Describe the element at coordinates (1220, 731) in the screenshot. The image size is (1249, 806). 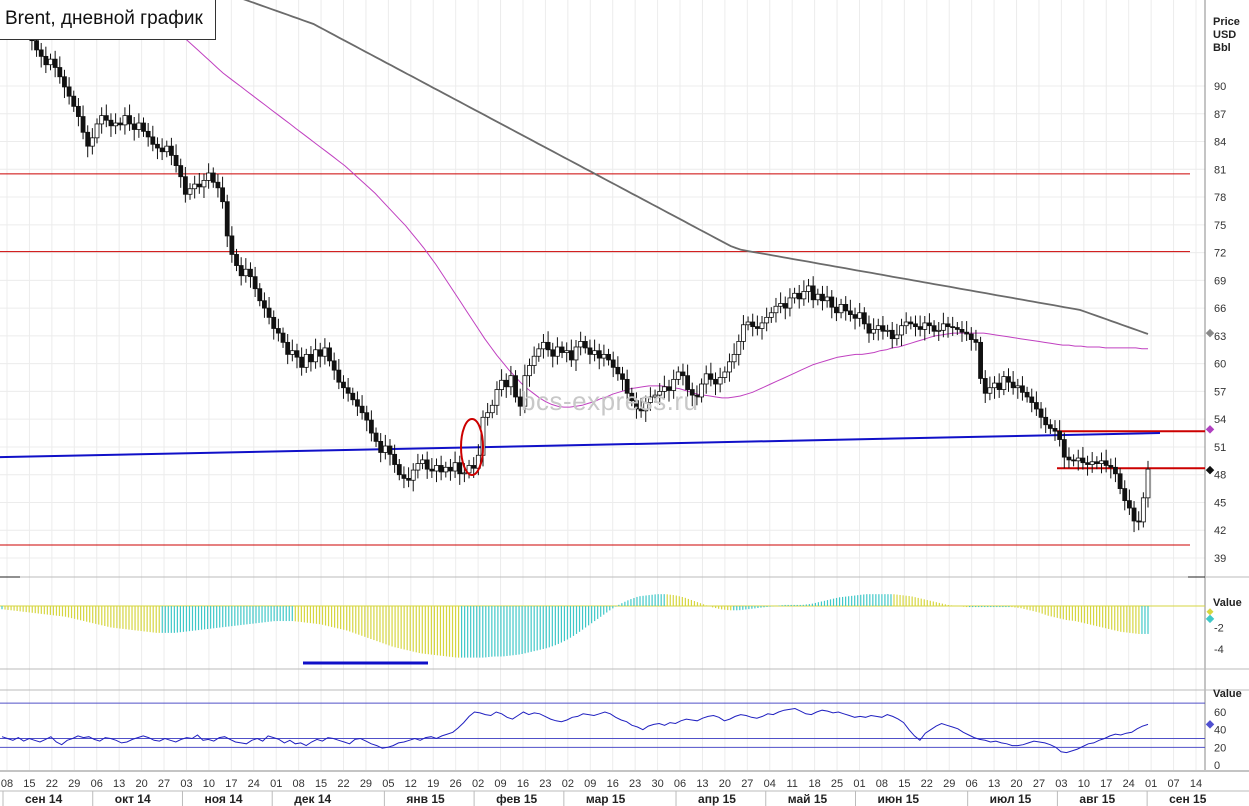
I see `rsi-tick-label: 40` at that location.